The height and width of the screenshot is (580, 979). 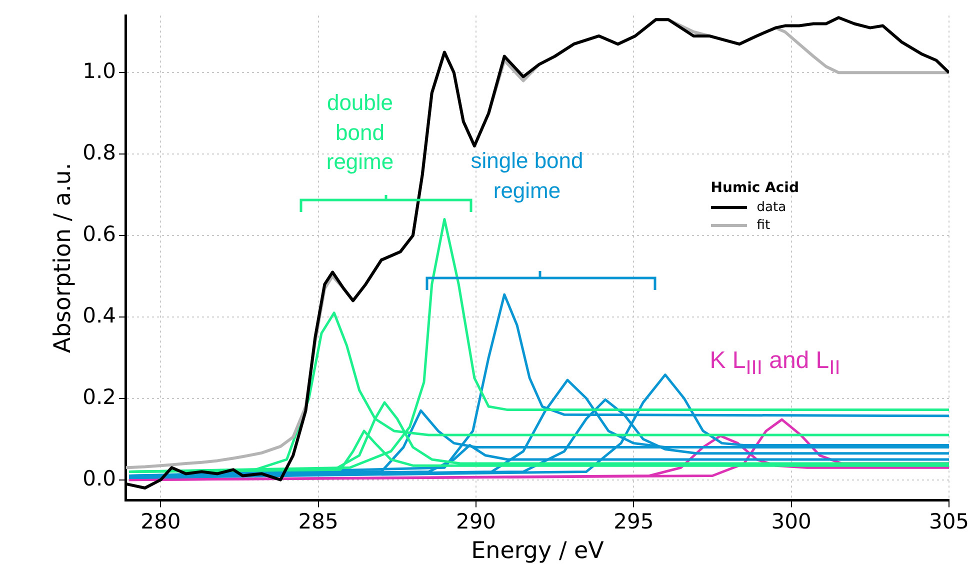 I want to click on x-tick-label: 295, so click(x=634, y=521).